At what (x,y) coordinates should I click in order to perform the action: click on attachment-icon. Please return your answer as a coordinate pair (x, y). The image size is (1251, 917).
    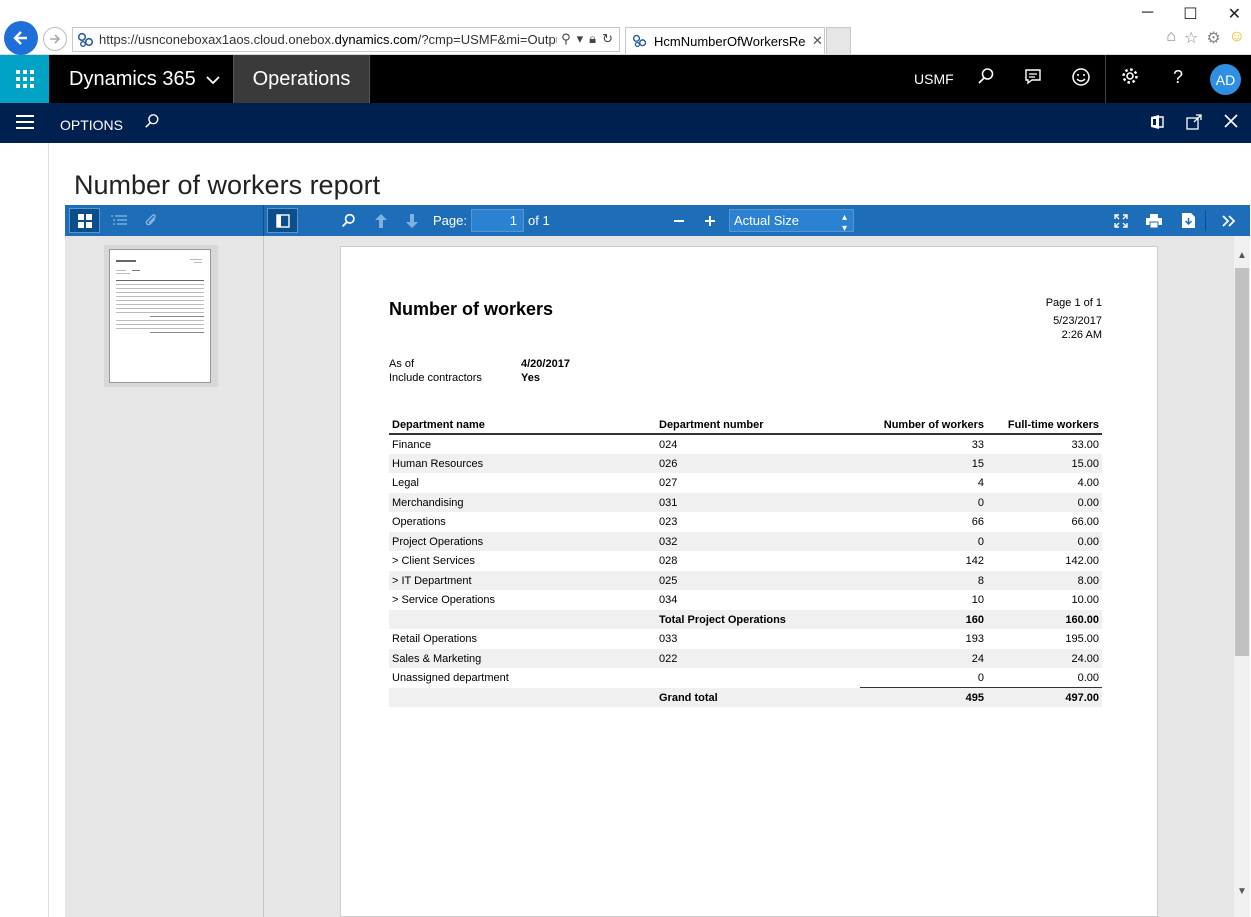
    Looking at the image, I should click on (150, 219).